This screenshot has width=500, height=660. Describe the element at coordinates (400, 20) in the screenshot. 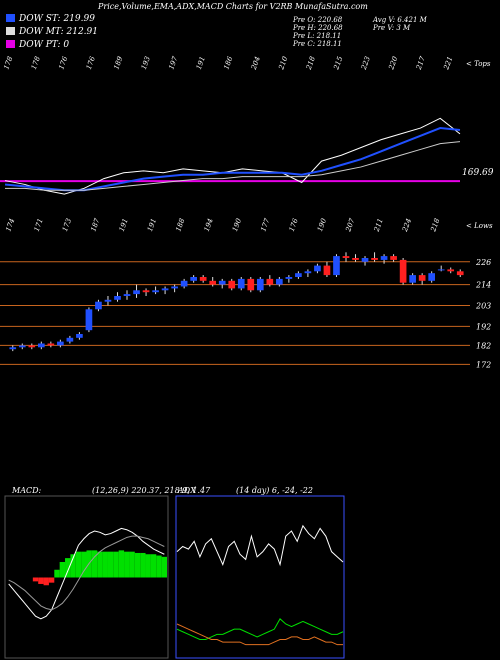

I see `stat: Avg V: 6.421 M` at that location.